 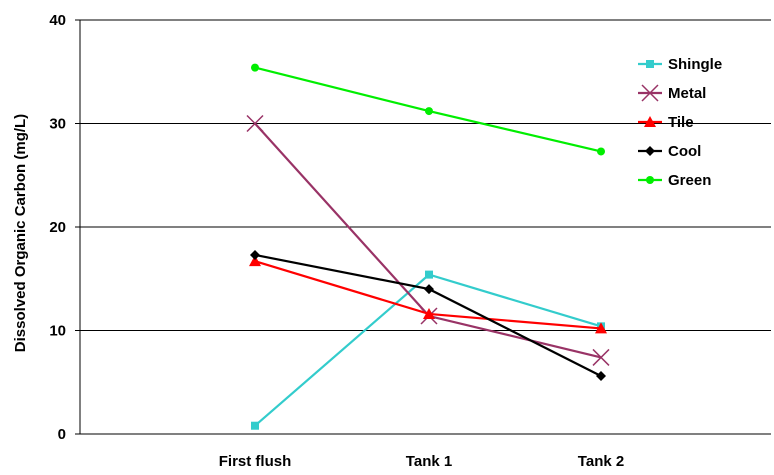 What do you see at coordinates (650, 151) in the screenshot?
I see `legend-marker-cool` at bounding box center [650, 151].